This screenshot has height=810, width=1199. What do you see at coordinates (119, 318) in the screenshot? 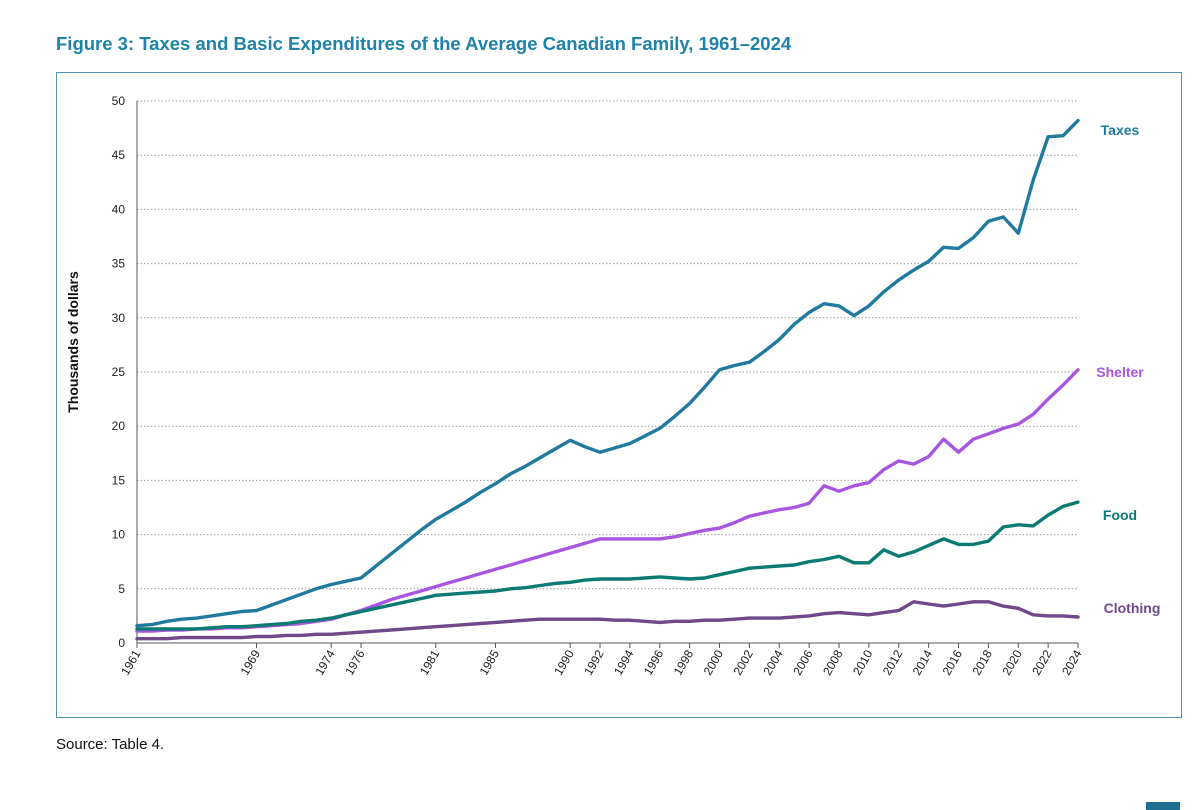
I see `y-tick-label: 30` at bounding box center [119, 318].